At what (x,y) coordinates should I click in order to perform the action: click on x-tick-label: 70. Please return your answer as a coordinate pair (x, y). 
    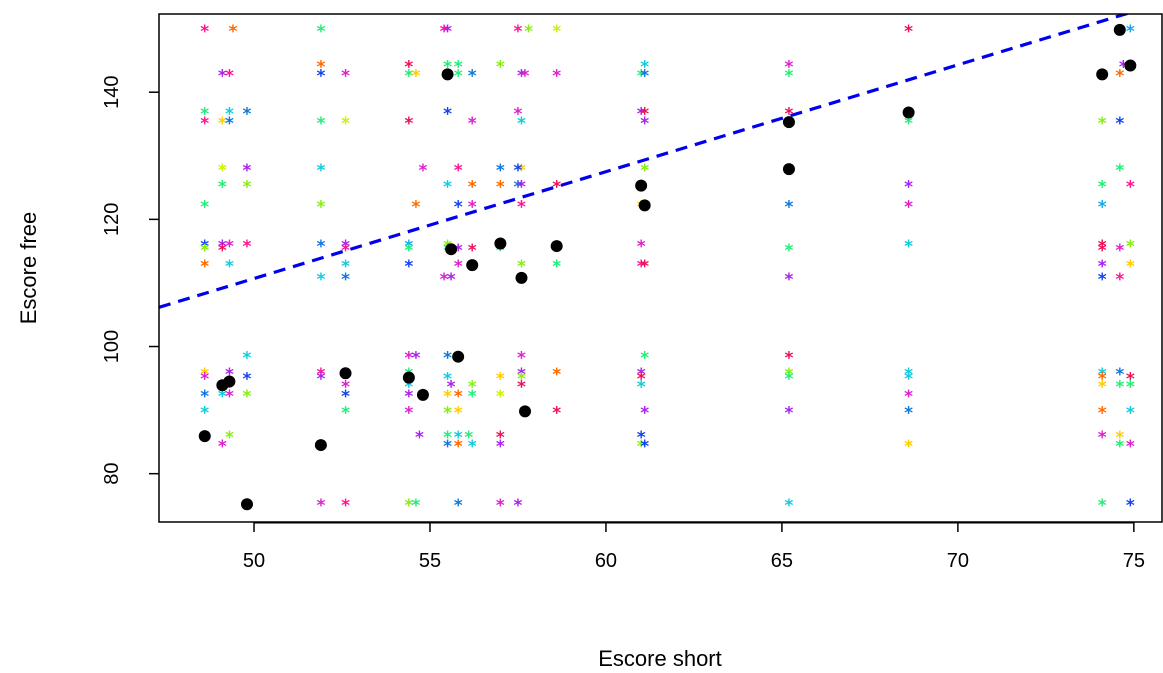
    Looking at the image, I should click on (958, 561).